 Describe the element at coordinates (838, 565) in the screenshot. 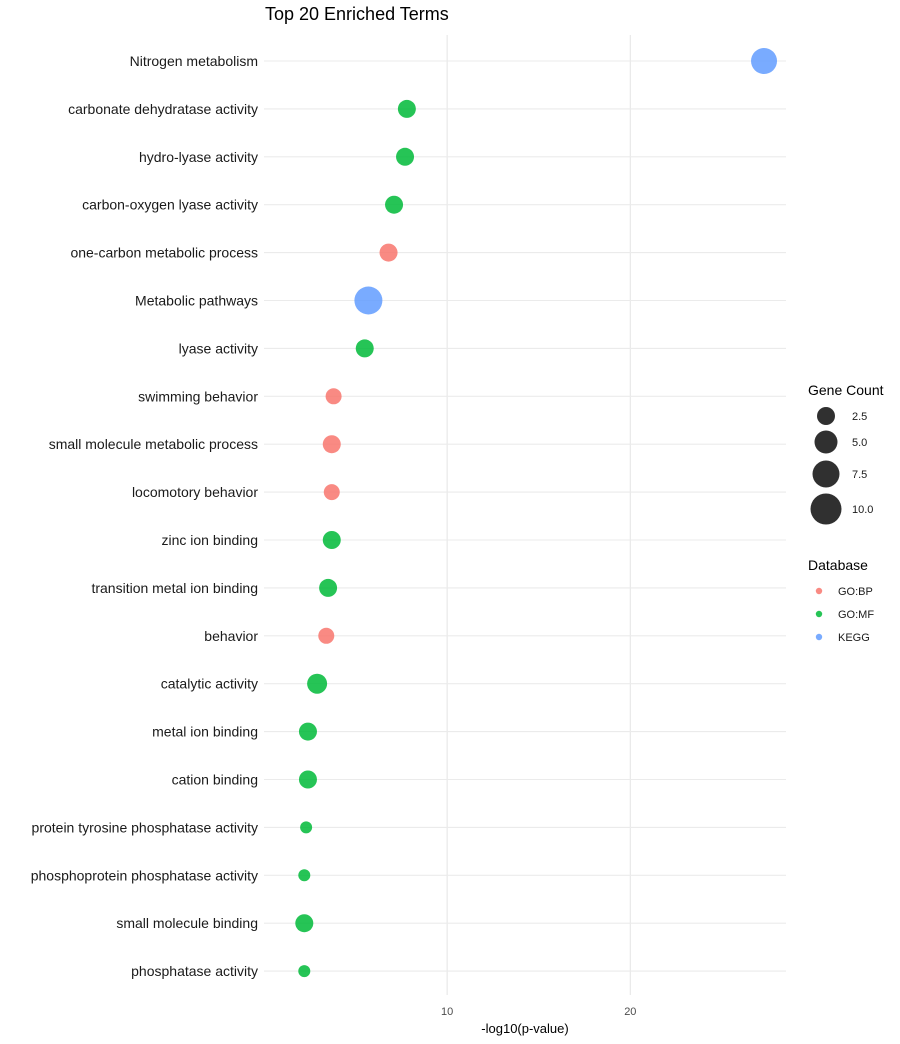

I see `database-legend-title: Database` at that location.